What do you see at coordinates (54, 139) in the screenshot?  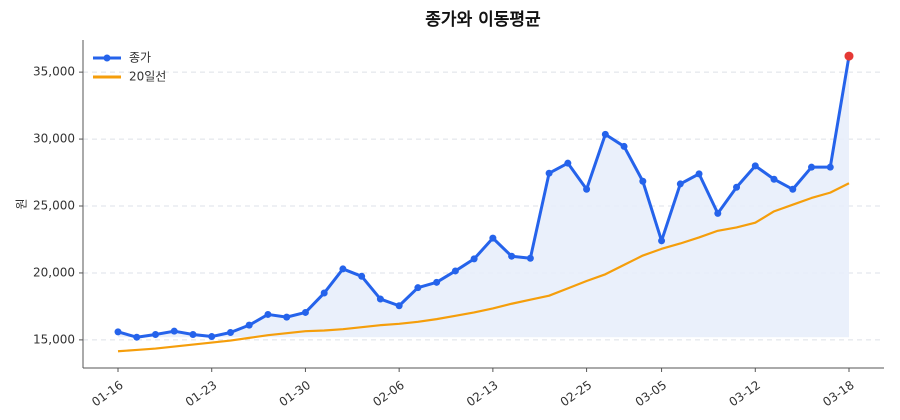 I see `y-tick-label: 30,000` at bounding box center [54, 139].